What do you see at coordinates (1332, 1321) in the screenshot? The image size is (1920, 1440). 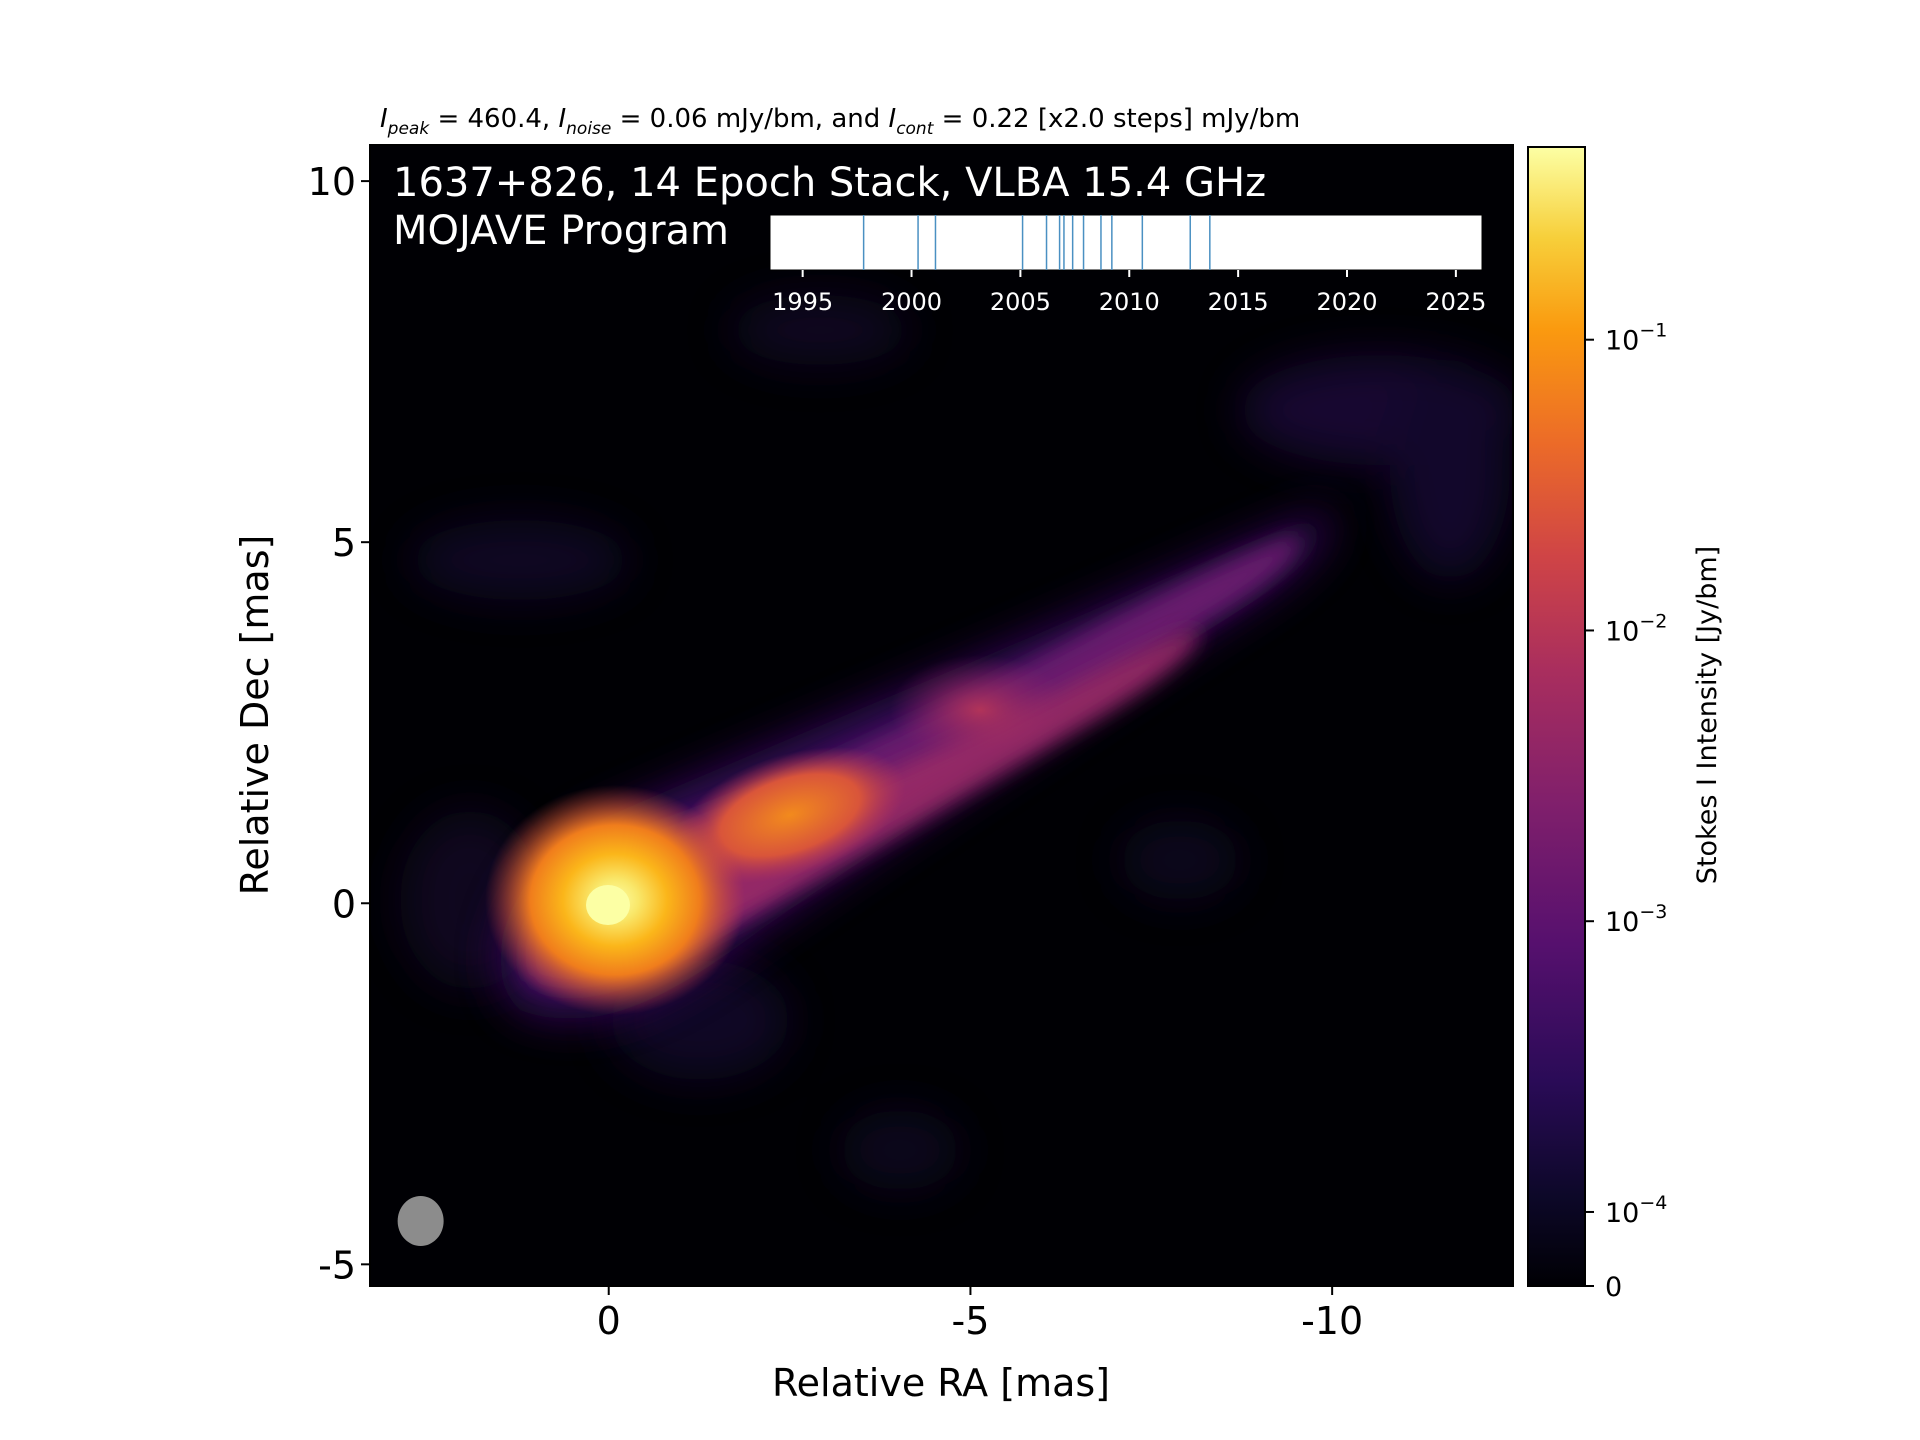 I see `x-tick-label: -10` at bounding box center [1332, 1321].